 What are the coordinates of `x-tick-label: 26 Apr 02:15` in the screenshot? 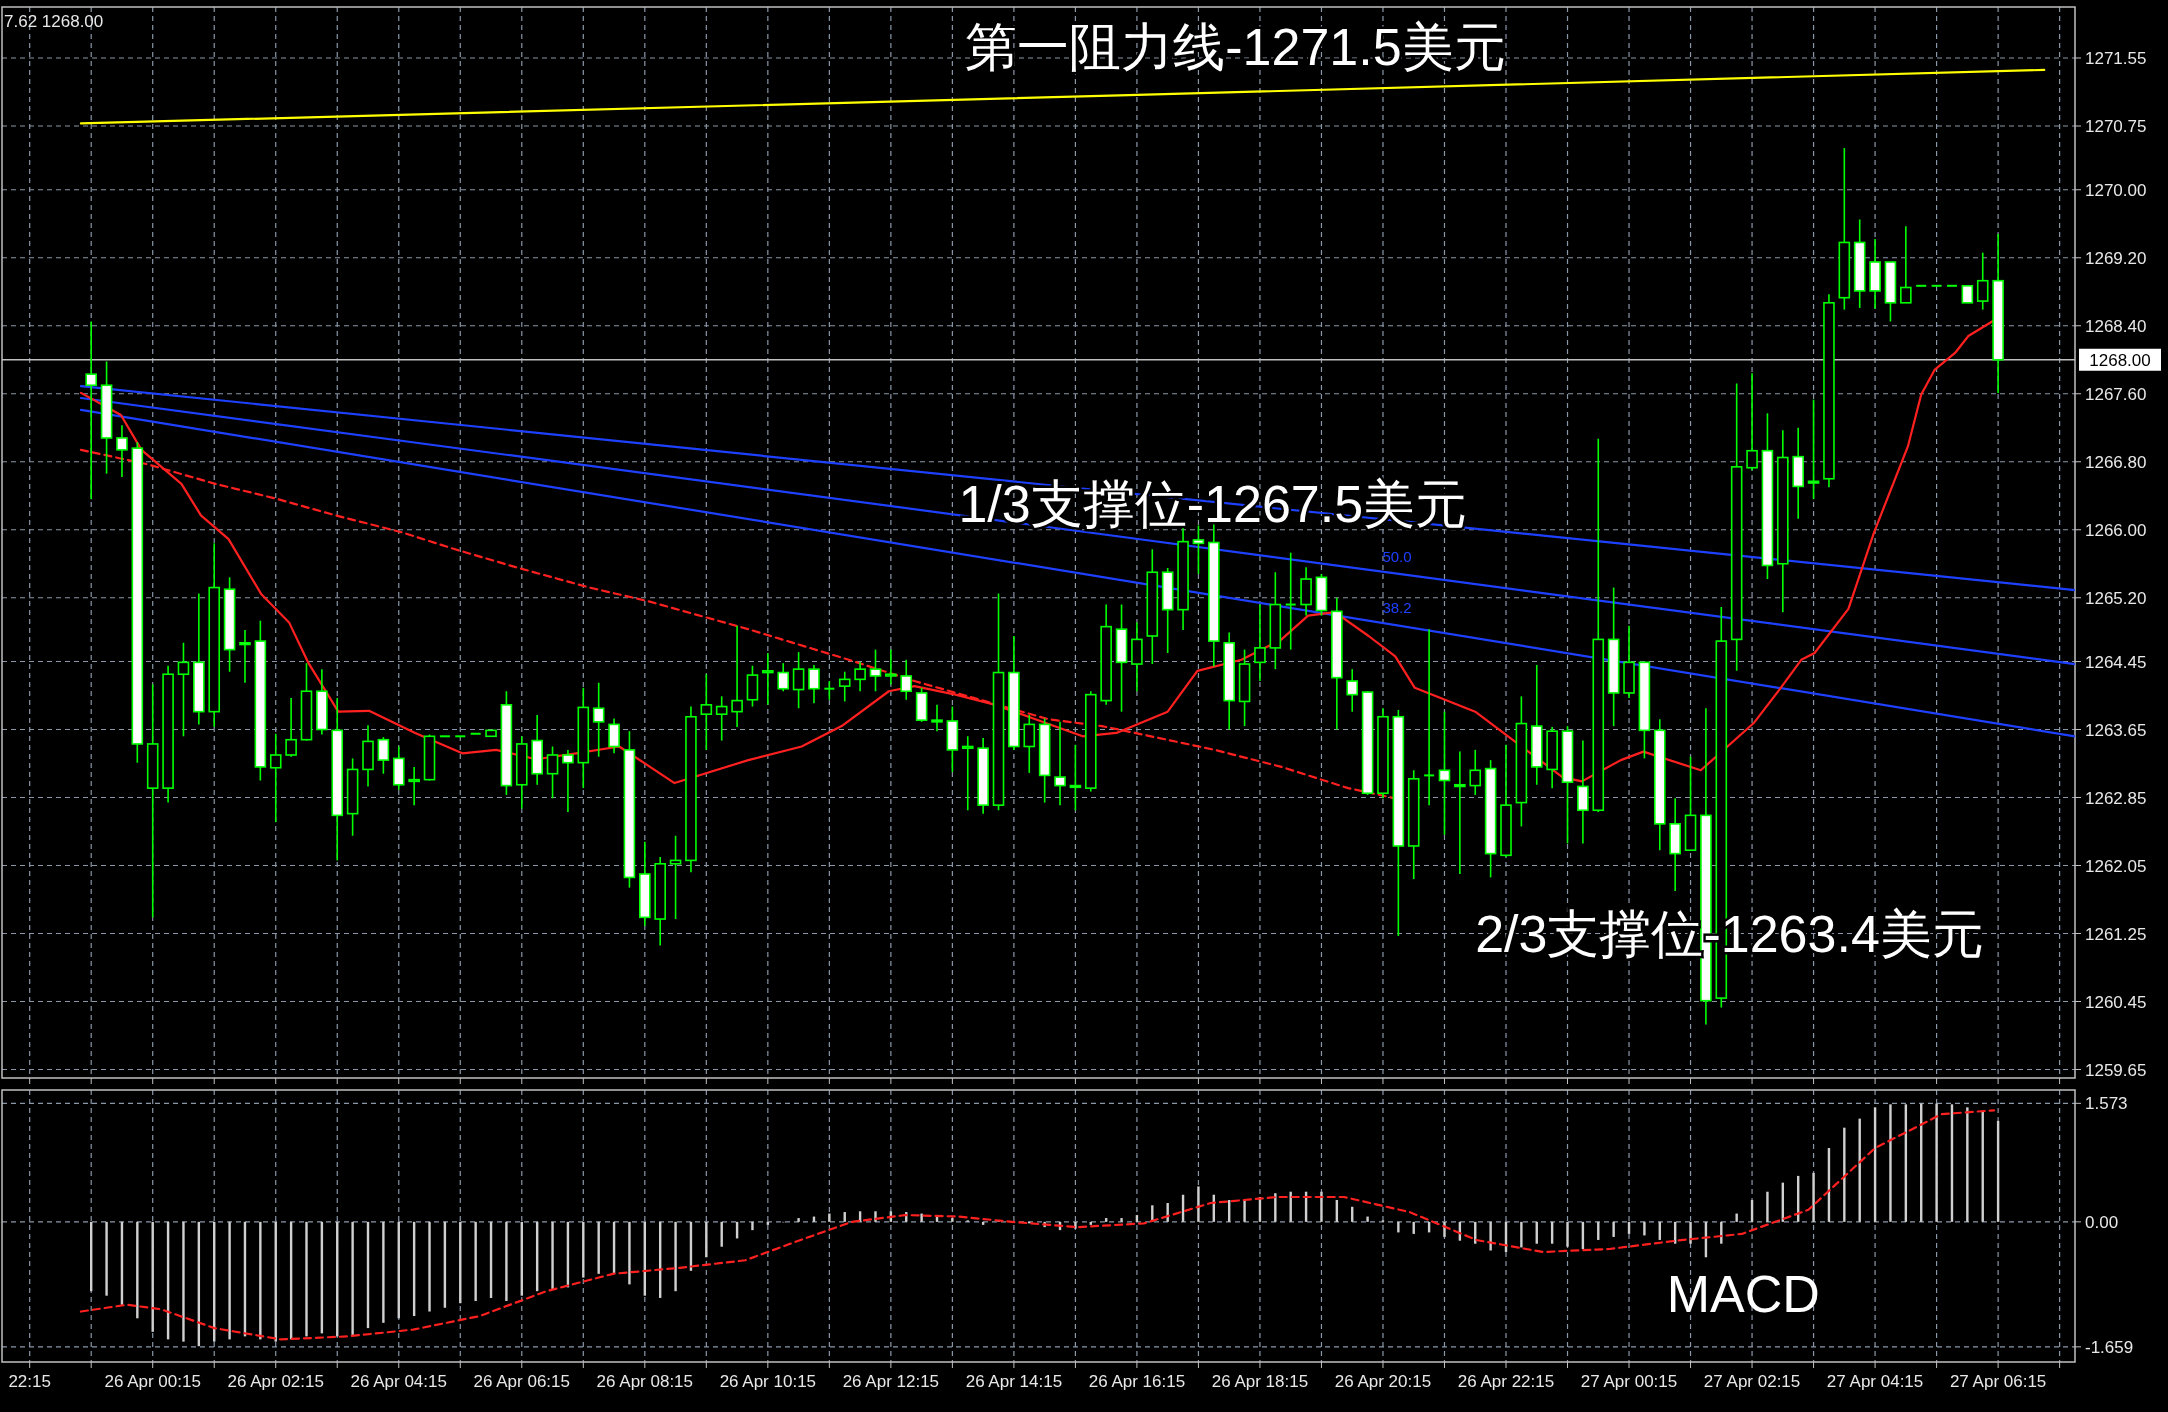 It's located at (275, 1381).